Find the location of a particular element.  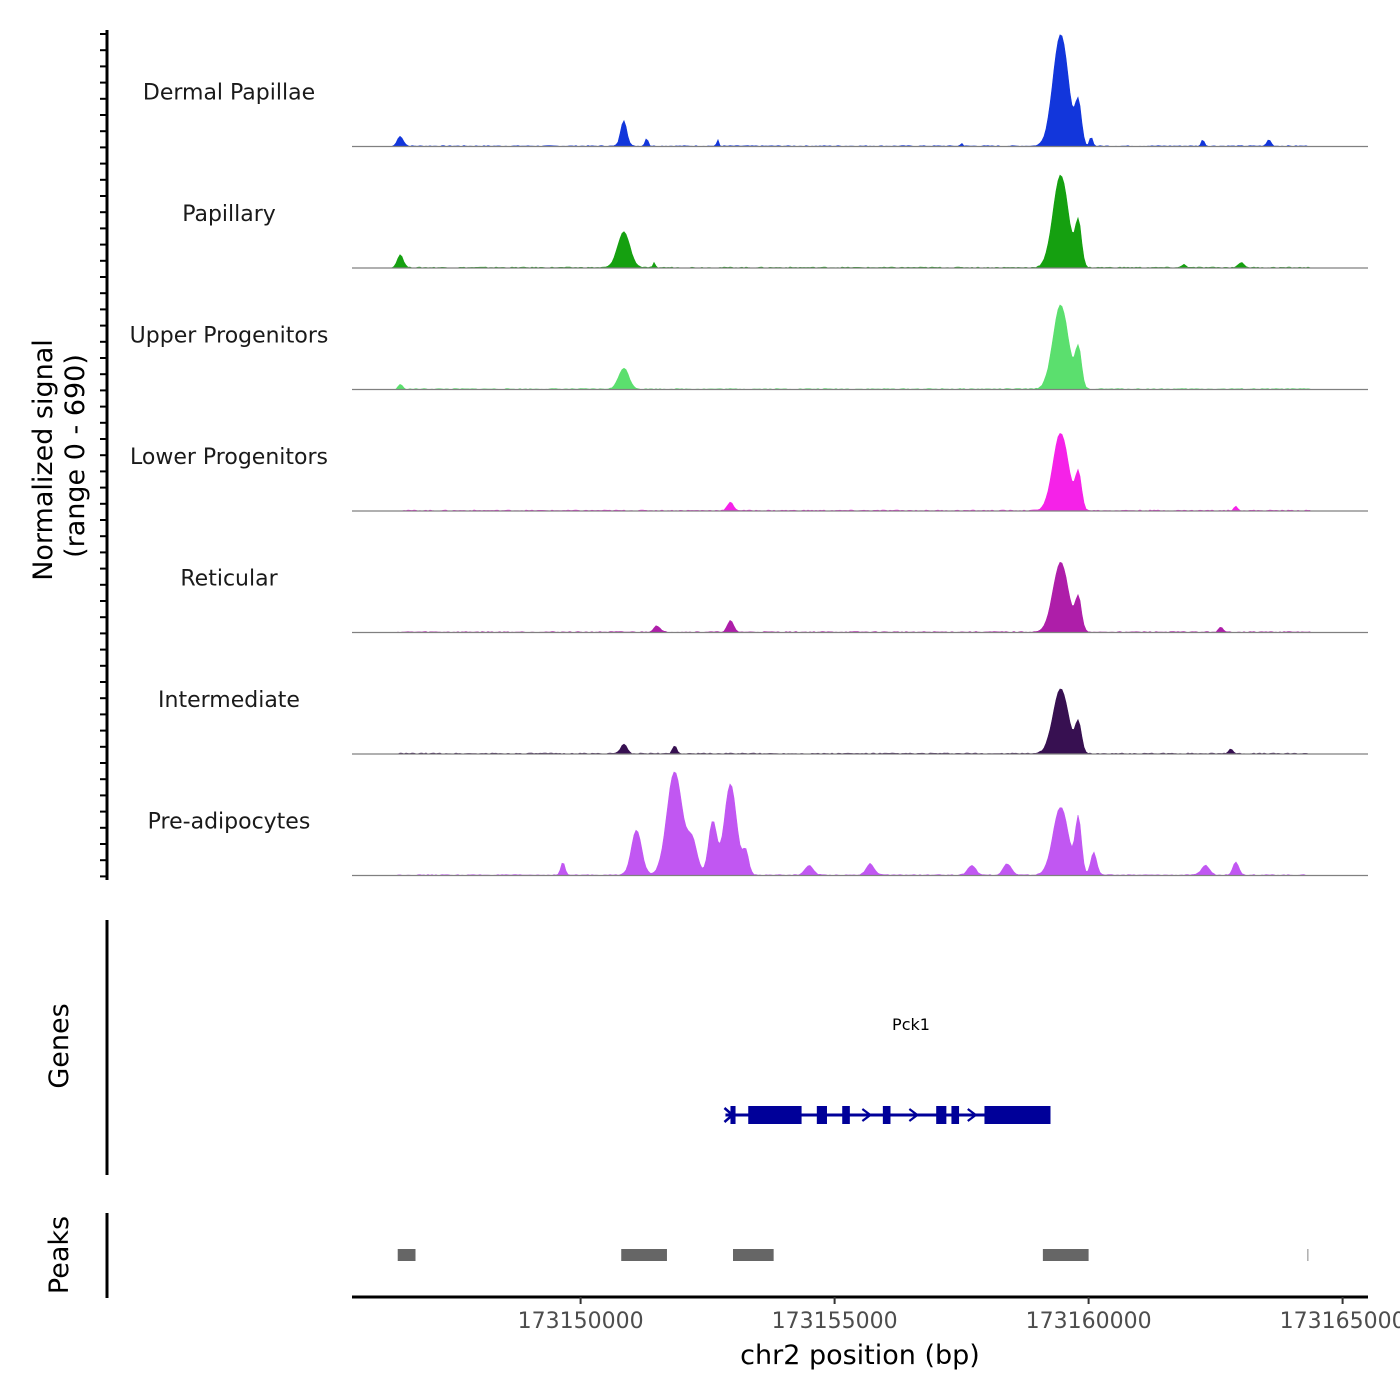

x-tick-label: 173150000 is located at coordinates (581, 1321).